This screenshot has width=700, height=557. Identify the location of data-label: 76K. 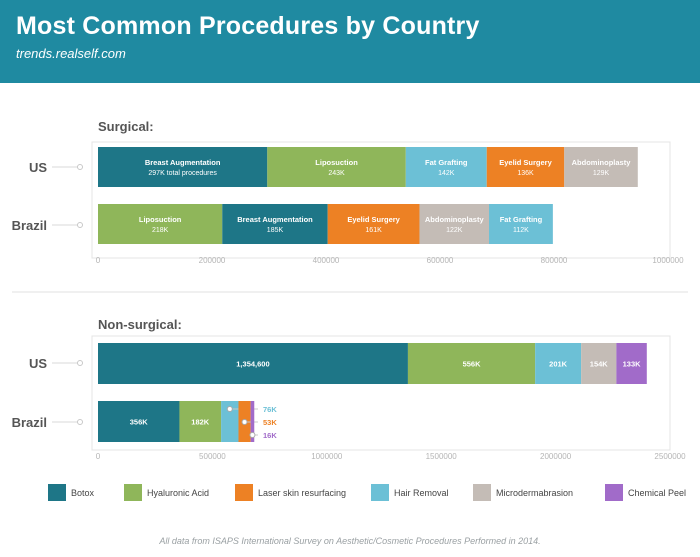
(270, 409).